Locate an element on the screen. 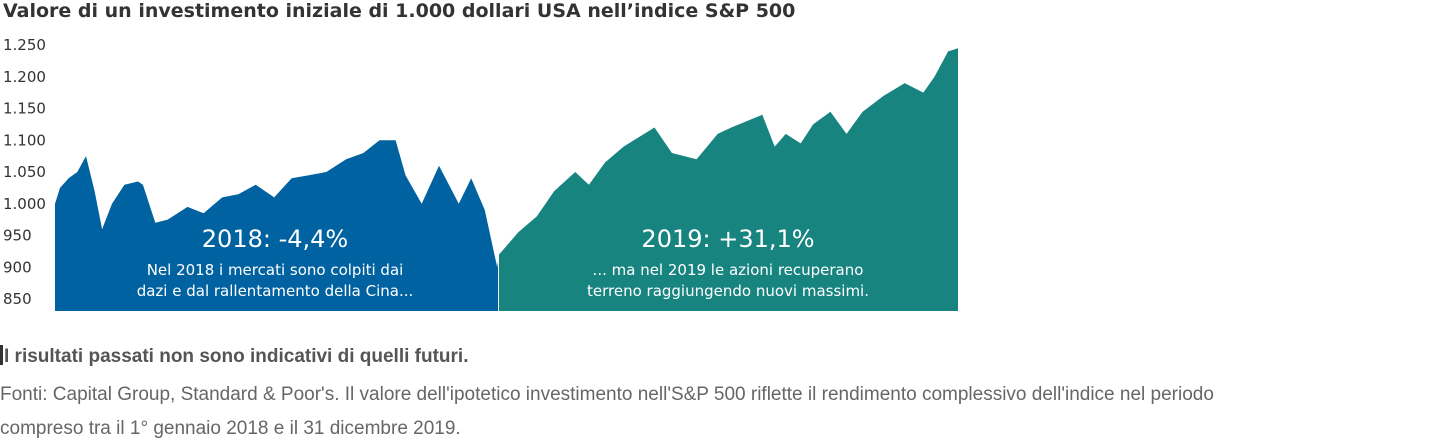  annotation-headline: 2018: -4,4% is located at coordinates (275, 239).